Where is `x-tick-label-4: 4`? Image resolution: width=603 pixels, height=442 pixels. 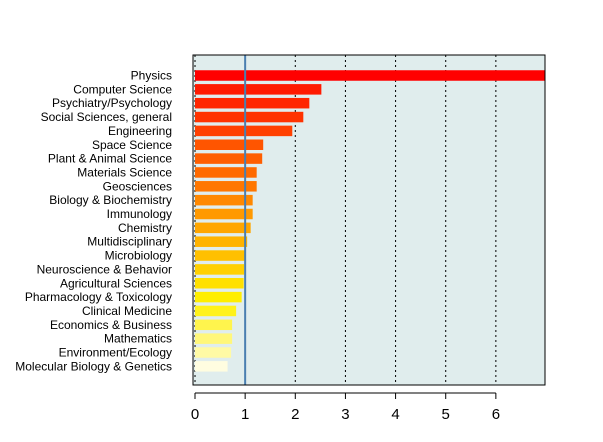
x-tick-label-4: 4 is located at coordinates (395, 414).